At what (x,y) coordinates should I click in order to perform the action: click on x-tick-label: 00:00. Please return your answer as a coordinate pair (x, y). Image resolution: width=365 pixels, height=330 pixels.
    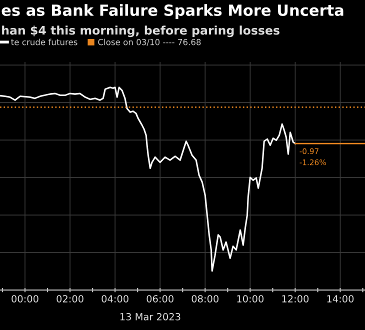
    Looking at the image, I should click on (25, 298).